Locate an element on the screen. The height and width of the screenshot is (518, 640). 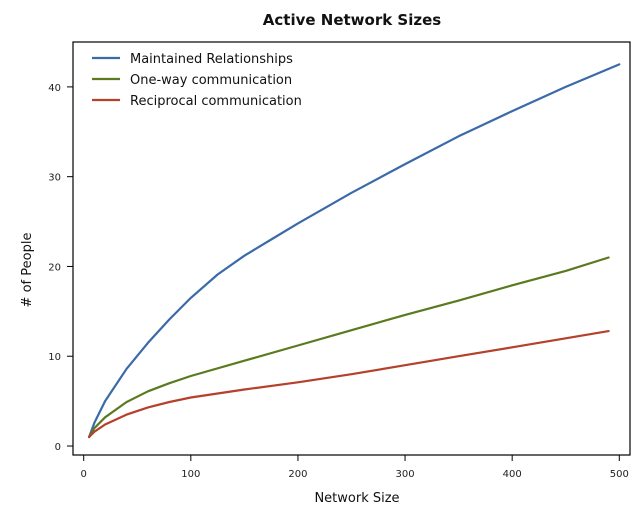
x-tick-label: 400 is located at coordinates (512, 474).